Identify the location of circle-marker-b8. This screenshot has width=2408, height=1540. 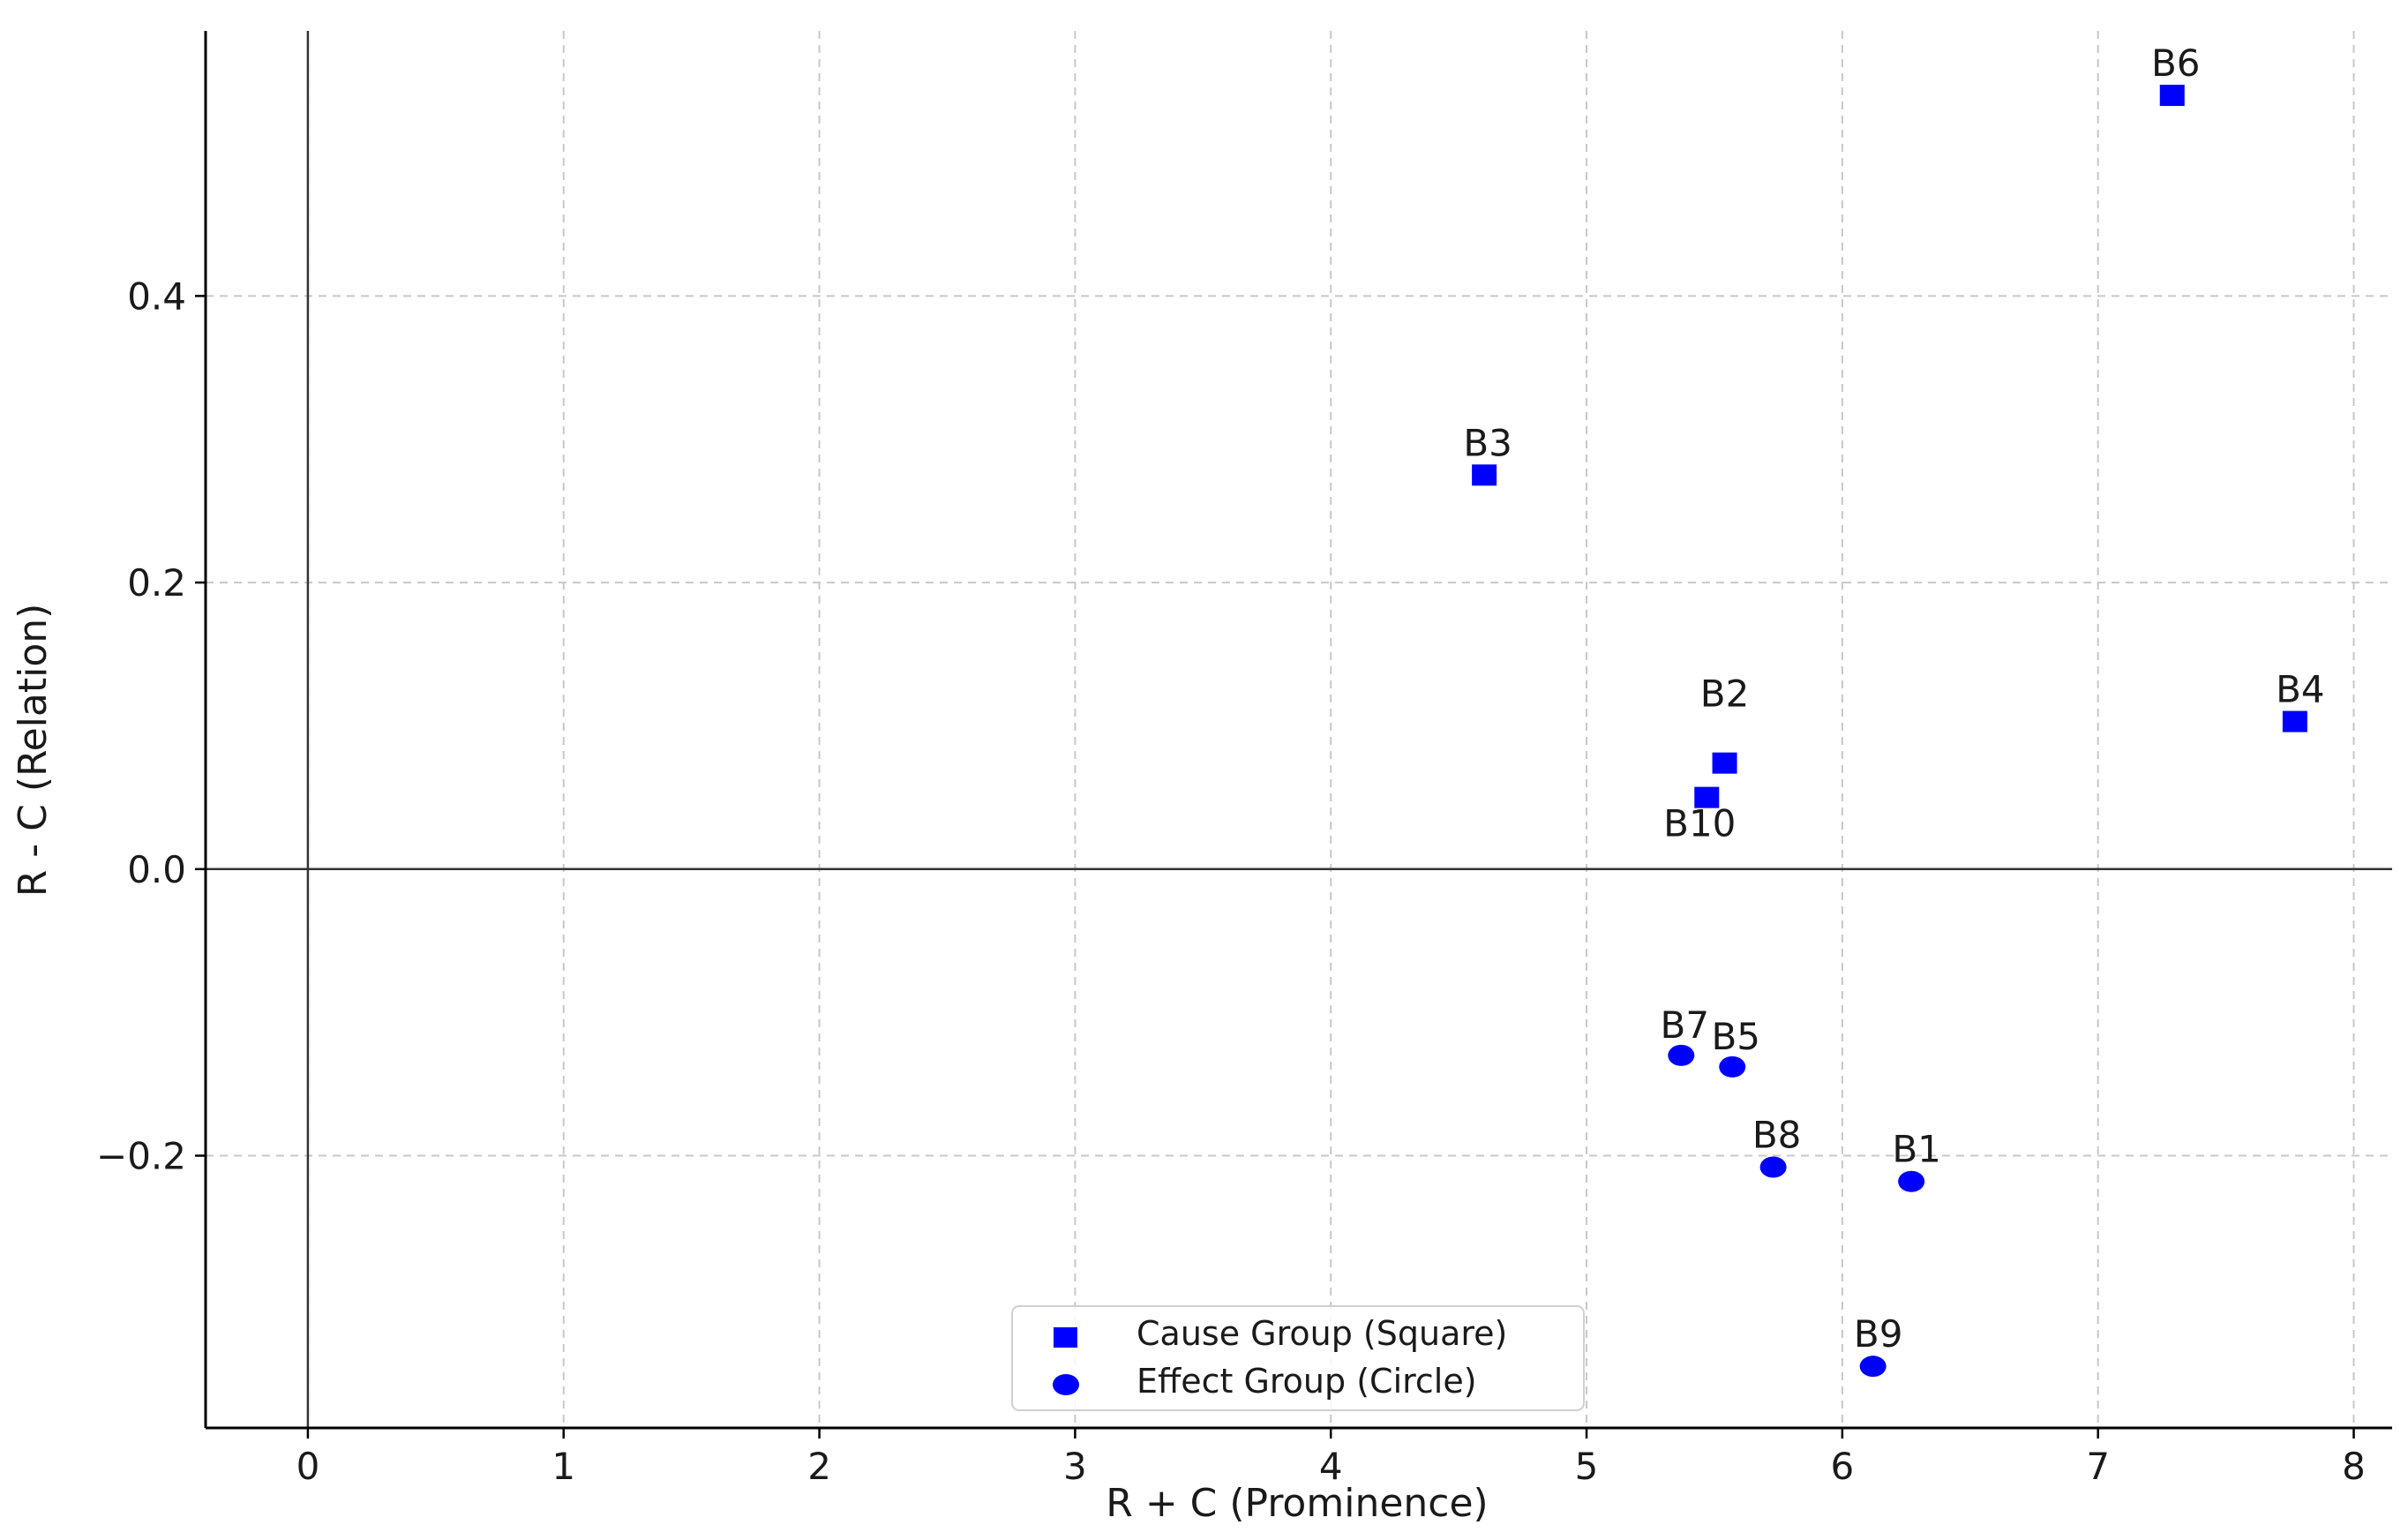
(1773, 1167).